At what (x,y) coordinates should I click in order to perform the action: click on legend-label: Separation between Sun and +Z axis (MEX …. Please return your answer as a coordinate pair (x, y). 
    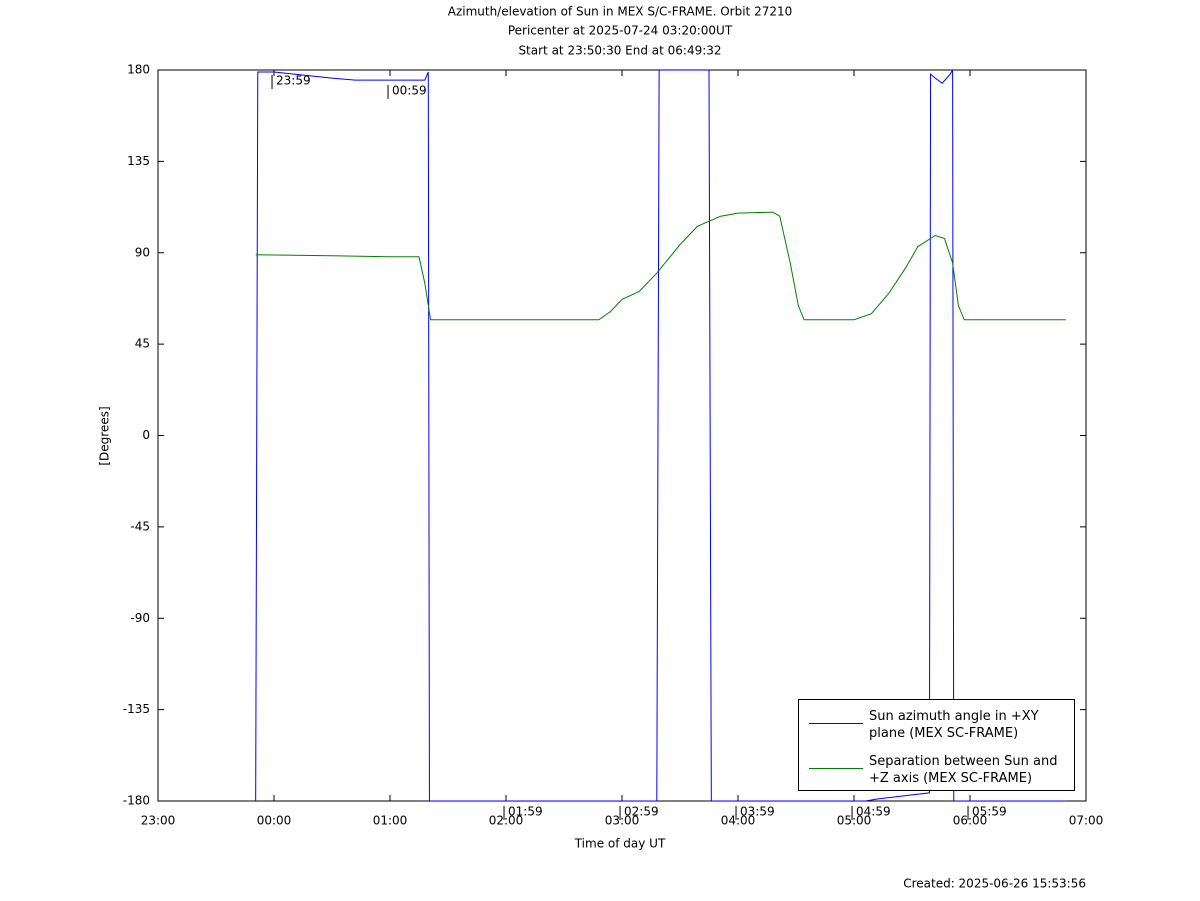
    Looking at the image, I should click on (963, 770).